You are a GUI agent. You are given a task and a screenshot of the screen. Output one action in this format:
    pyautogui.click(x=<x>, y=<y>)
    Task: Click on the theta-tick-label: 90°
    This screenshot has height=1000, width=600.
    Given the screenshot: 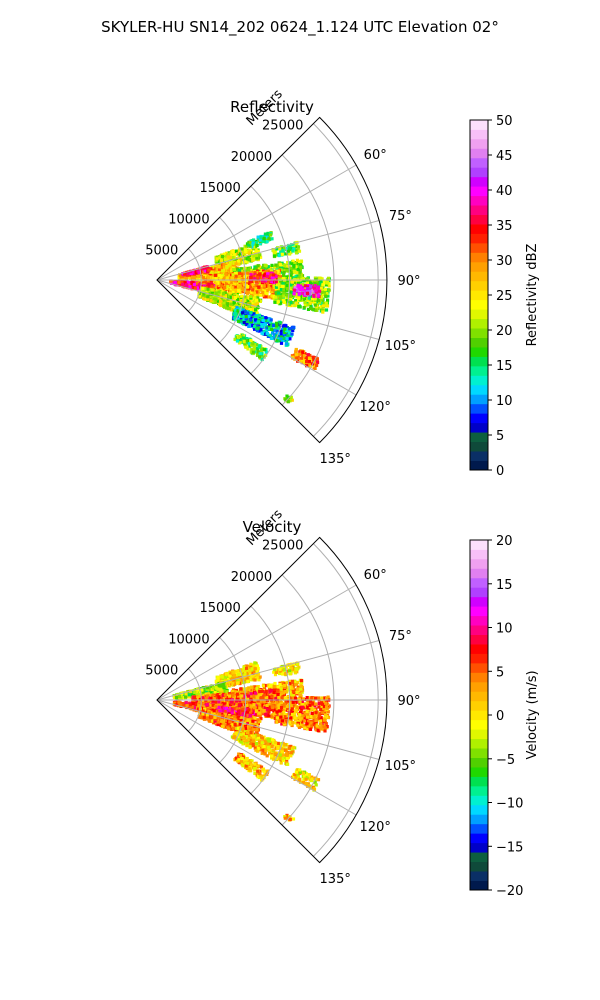 What is the action you would take?
    pyautogui.click(x=408, y=281)
    